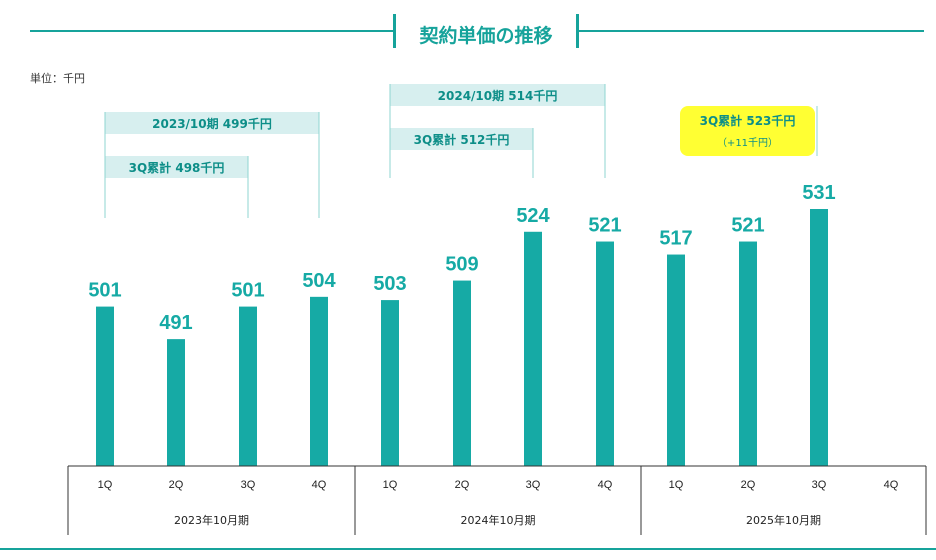 This screenshot has width=936, height=560. I want to click on annotation-label-1: 2023/10期 499千円, so click(212, 123).